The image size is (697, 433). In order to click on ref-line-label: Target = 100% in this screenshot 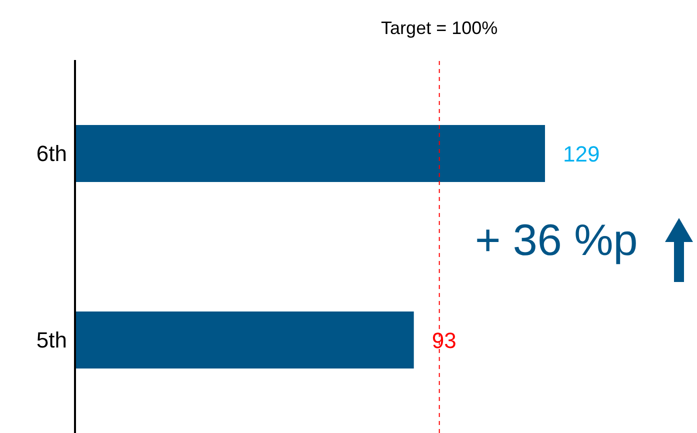, I will do `click(439, 28)`.